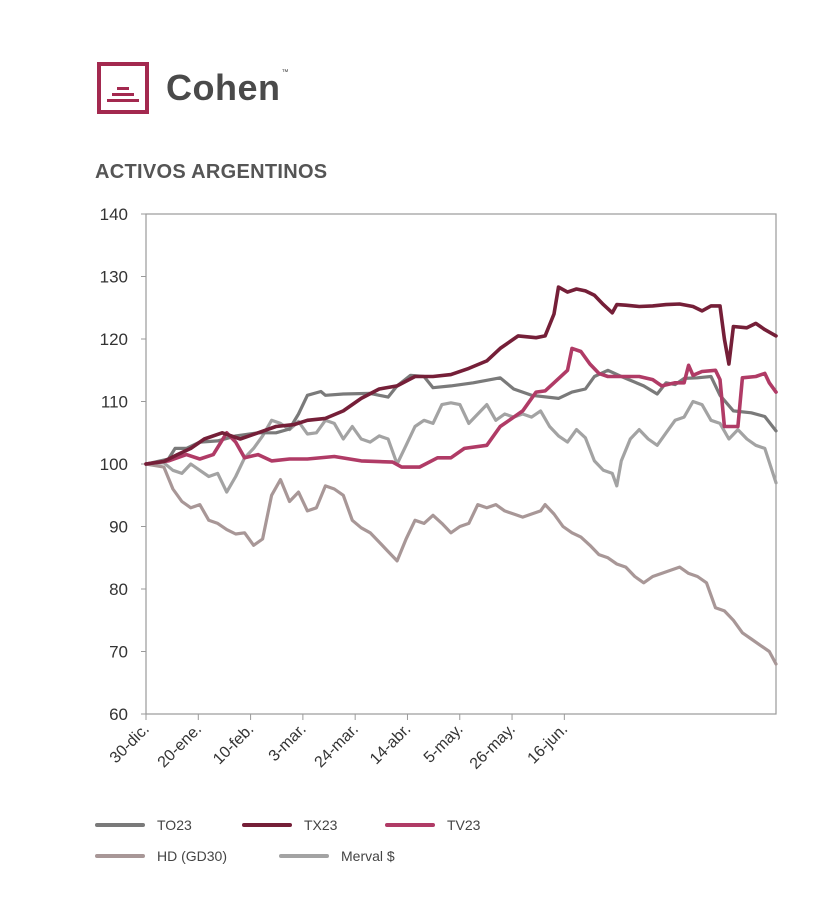  I want to click on legend-label-tx23: TX23, so click(321, 825).